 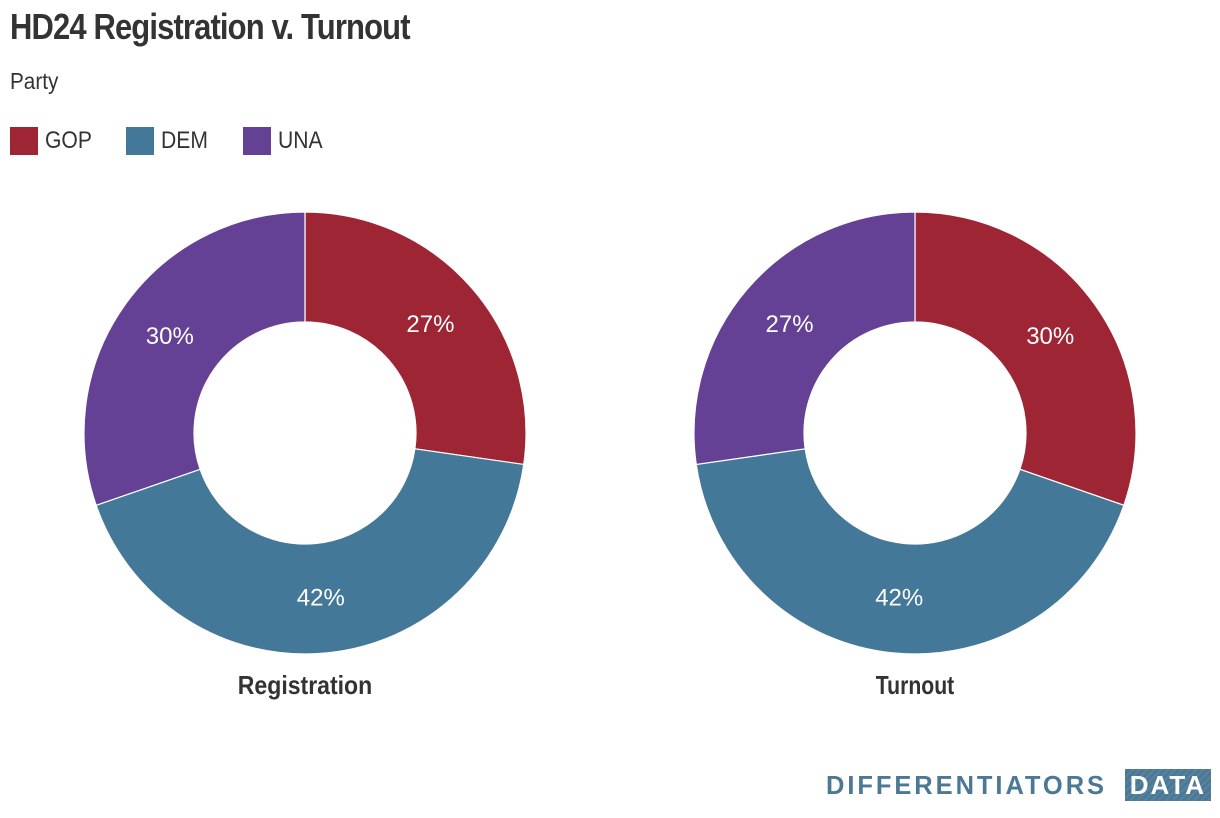 I want to click on registration-slice-dem, so click(x=310, y=551).